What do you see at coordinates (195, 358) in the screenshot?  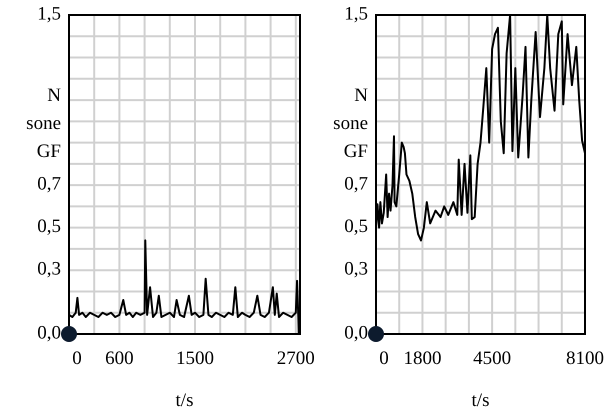 I see `x-tick-label: 1500` at bounding box center [195, 358].